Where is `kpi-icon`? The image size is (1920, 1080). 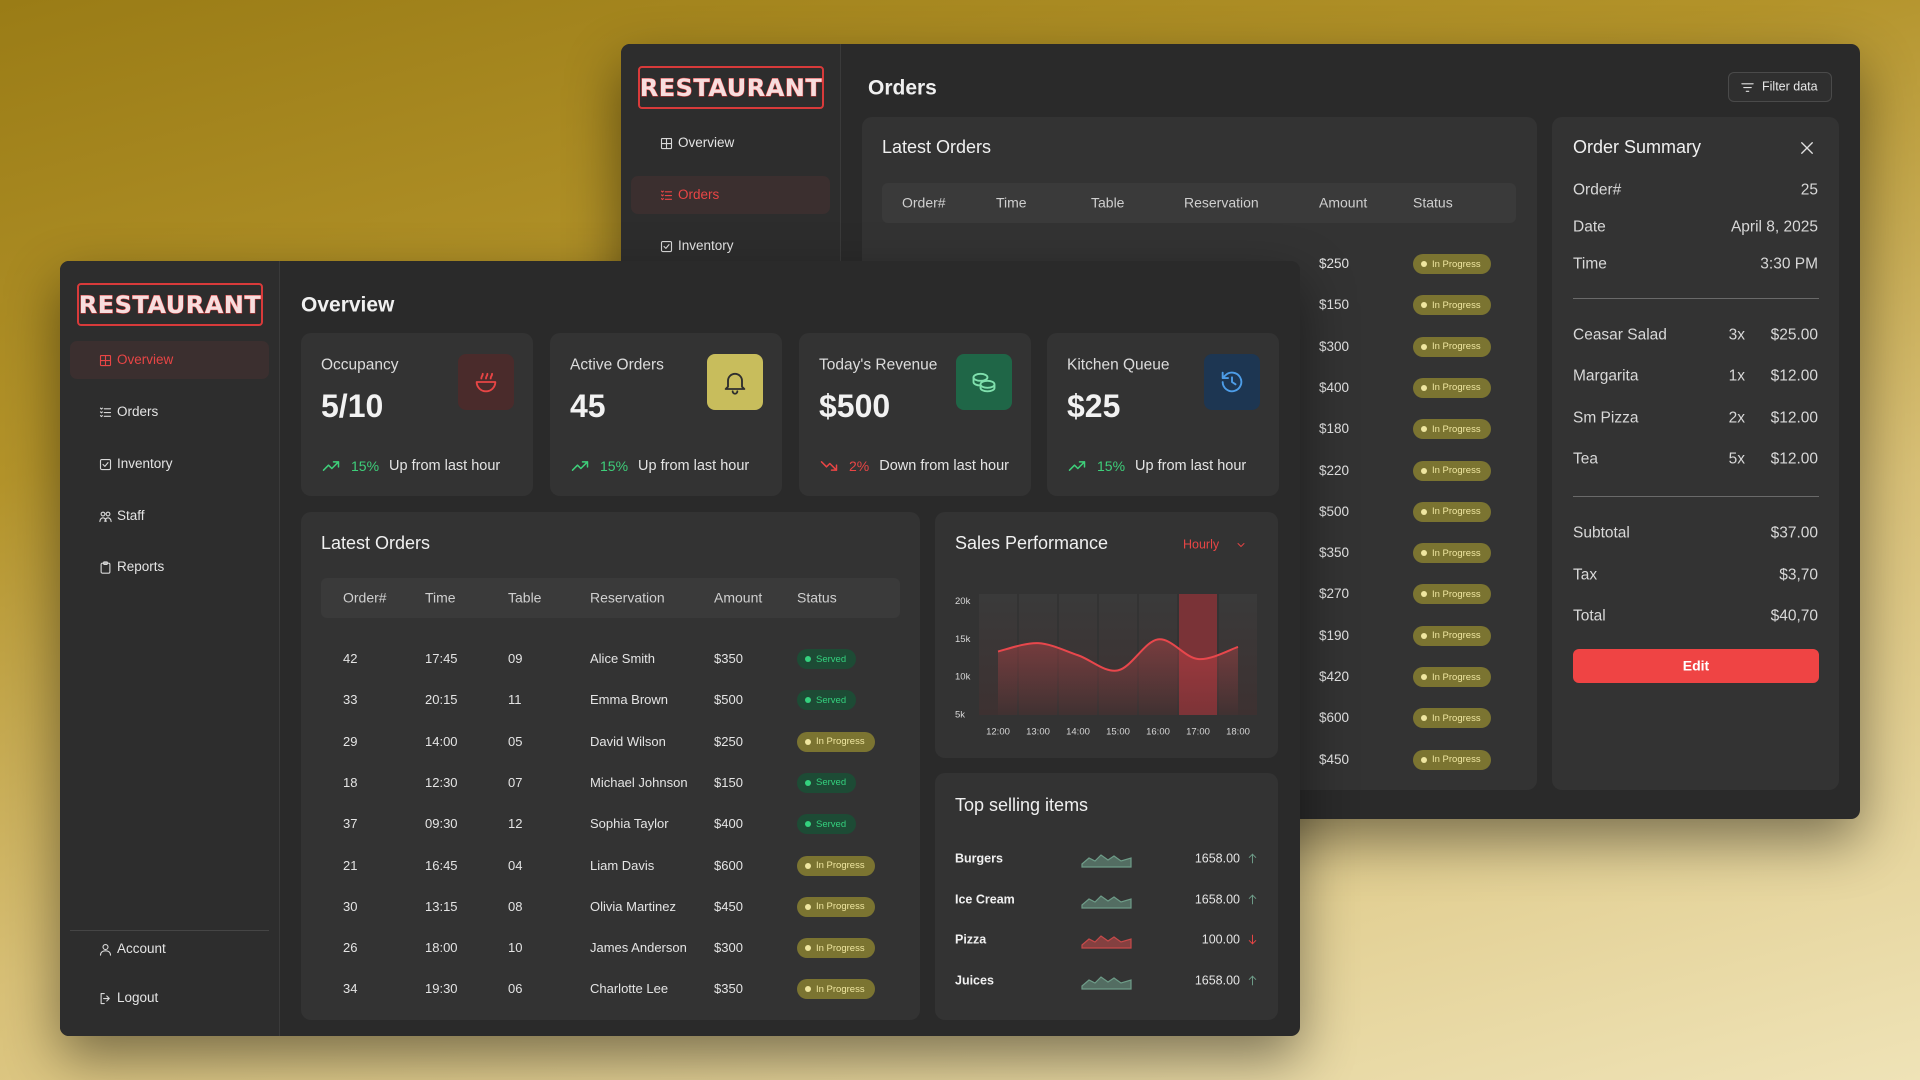 kpi-icon is located at coordinates (735, 383).